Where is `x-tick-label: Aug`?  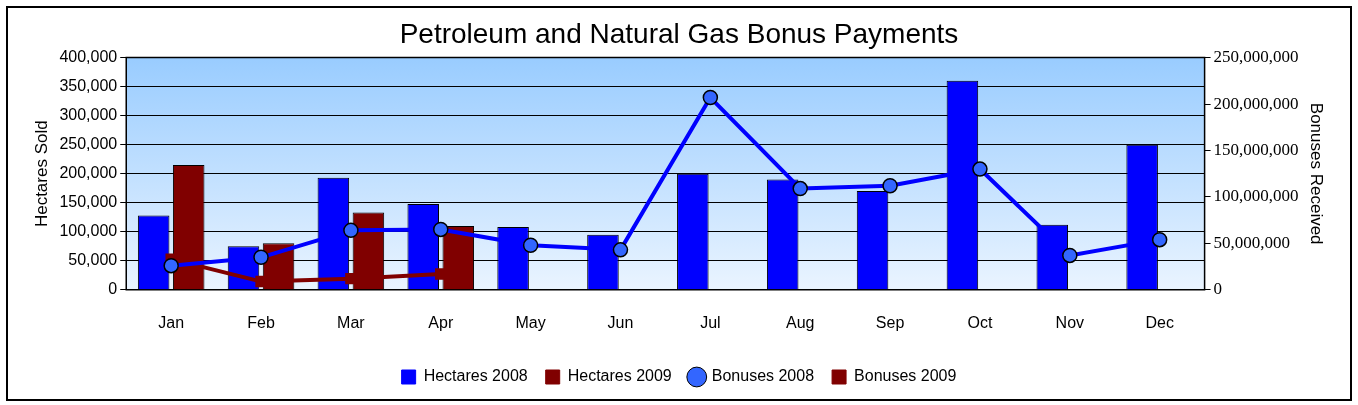
x-tick-label: Aug is located at coordinates (800, 322).